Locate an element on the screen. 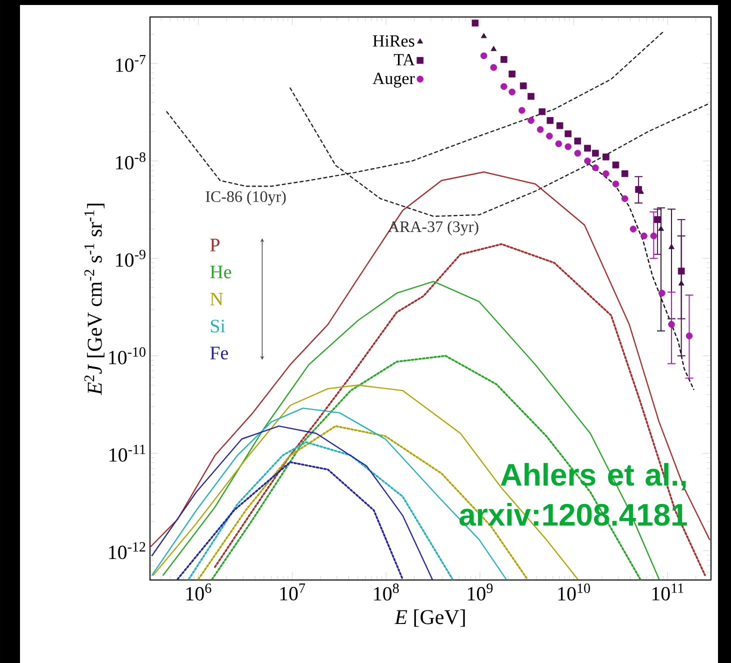  y-tick-label: 10$^{-9}$ is located at coordinates (131, 258).